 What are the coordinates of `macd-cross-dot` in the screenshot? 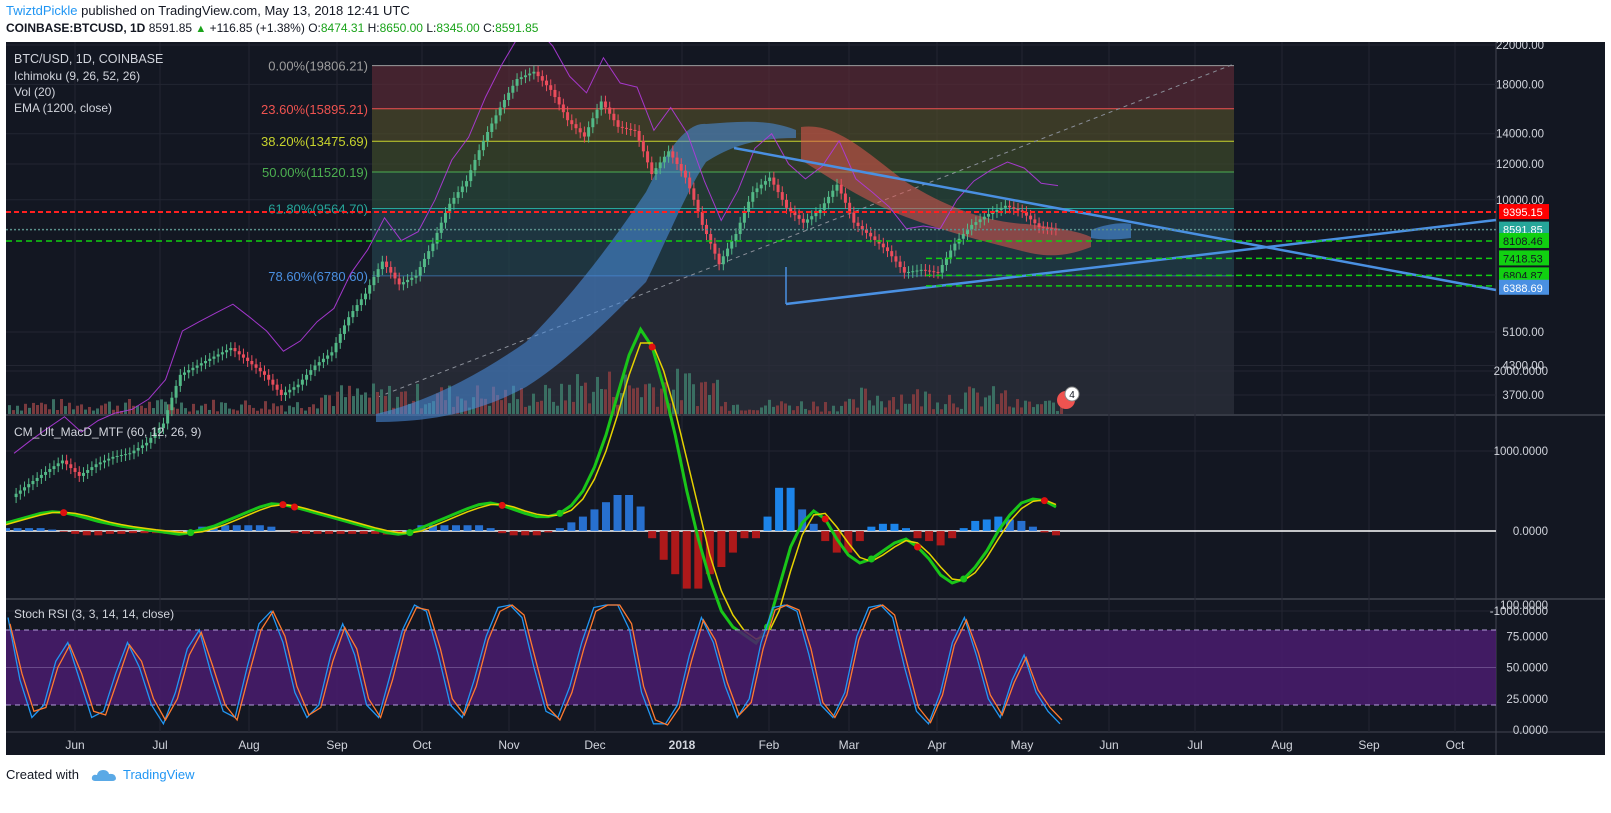 It's located at (1044, 501).